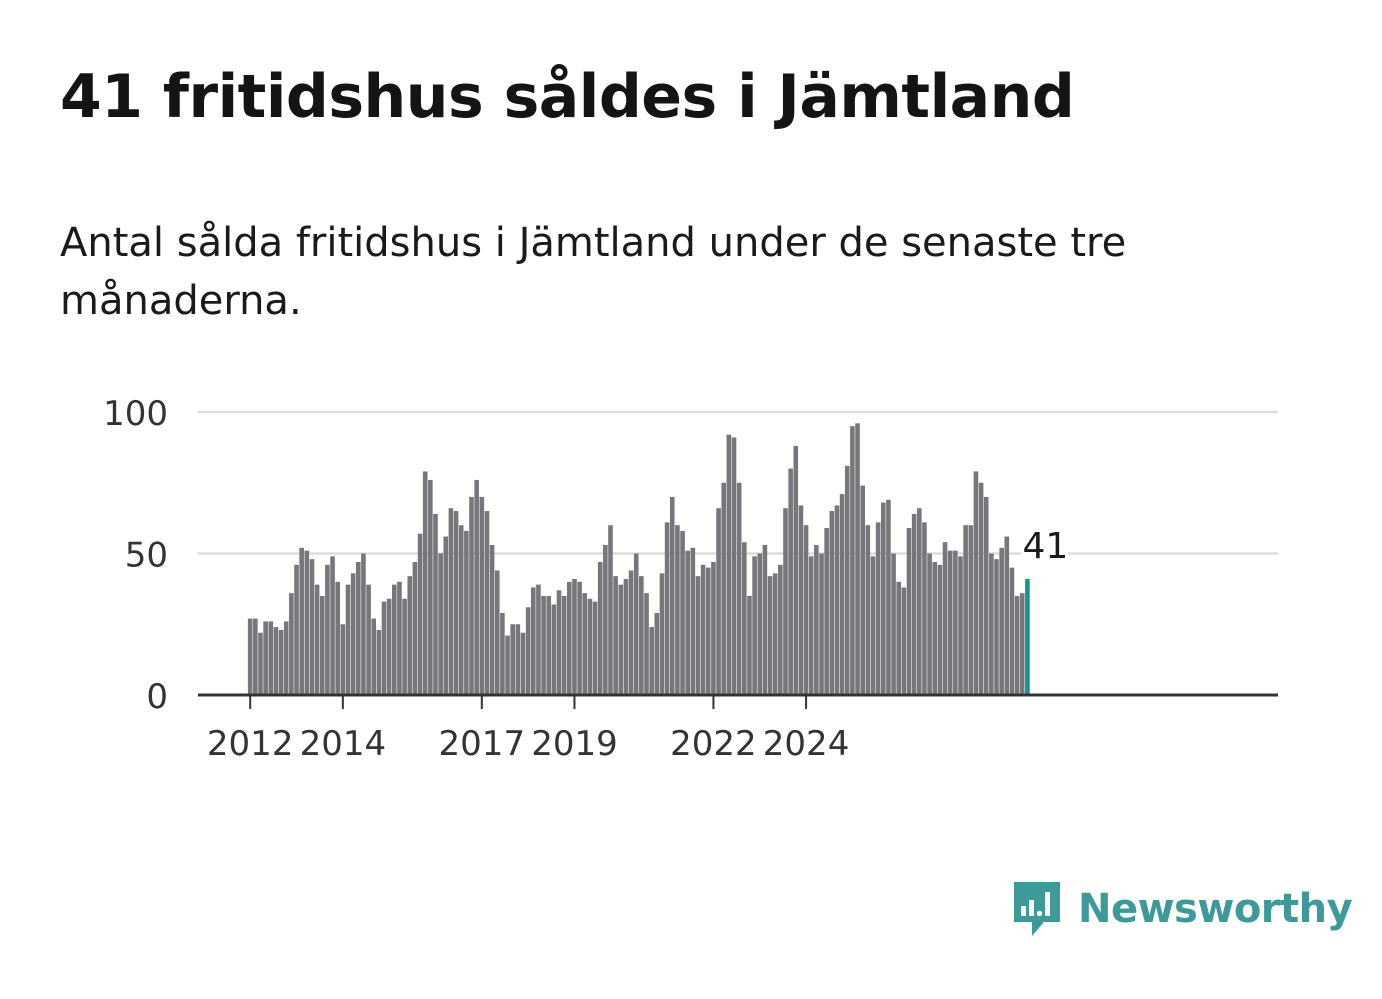  What do you see at coordinates (1027, 636) in the screenshot?
I see `highlight-bar` at bounding box center [1027, 636].